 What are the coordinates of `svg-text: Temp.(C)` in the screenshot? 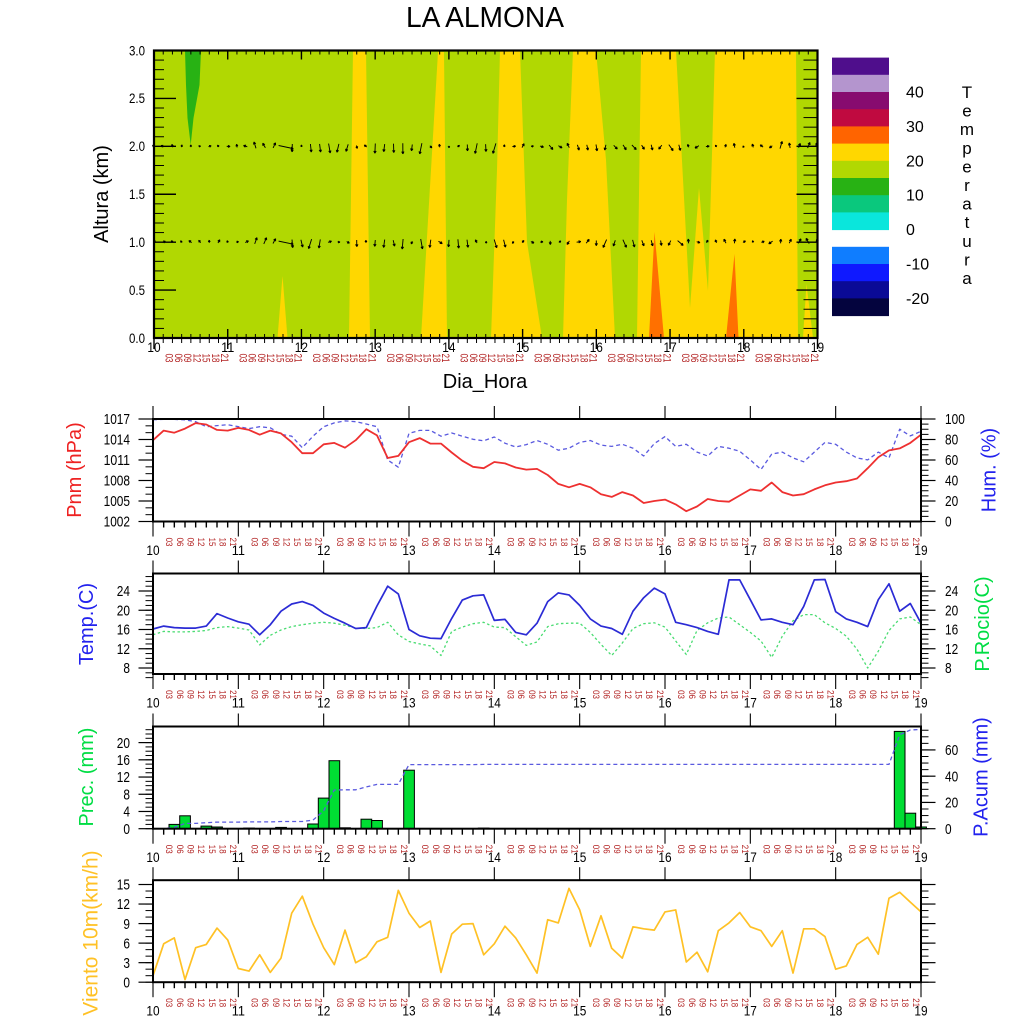 It's located at (87, 624).